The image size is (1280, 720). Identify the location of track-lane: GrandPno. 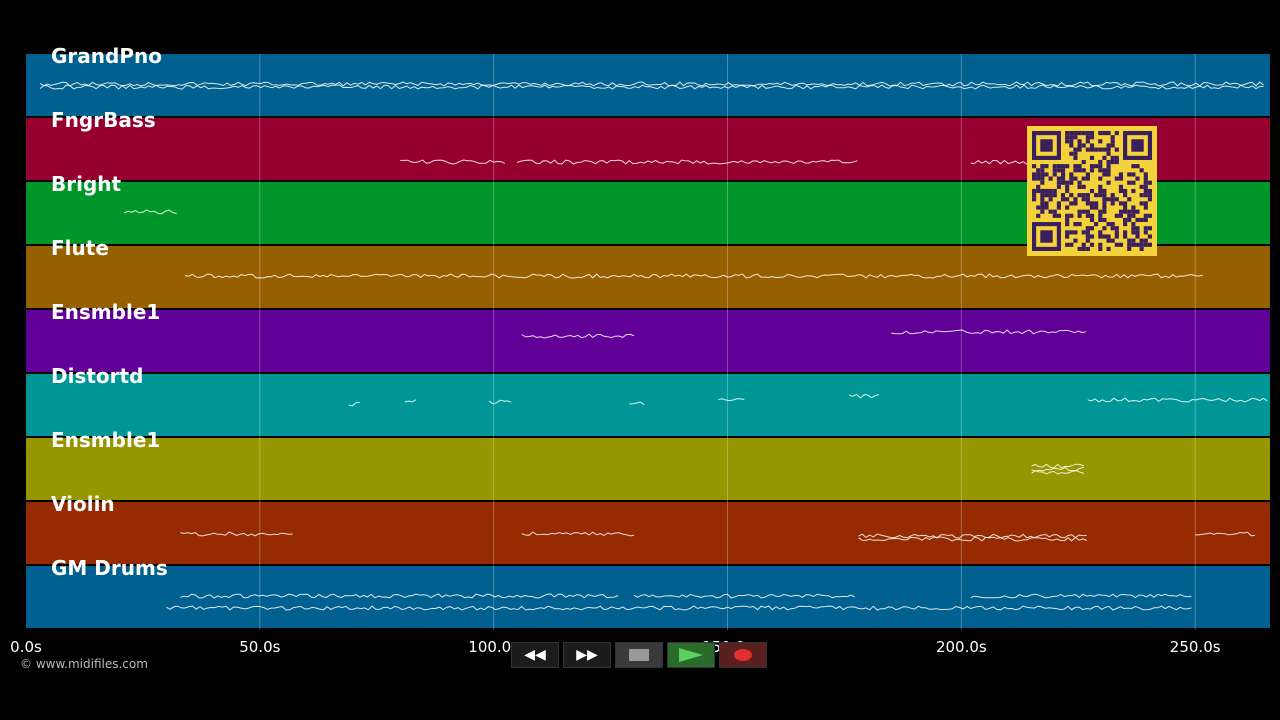
(648, 80).